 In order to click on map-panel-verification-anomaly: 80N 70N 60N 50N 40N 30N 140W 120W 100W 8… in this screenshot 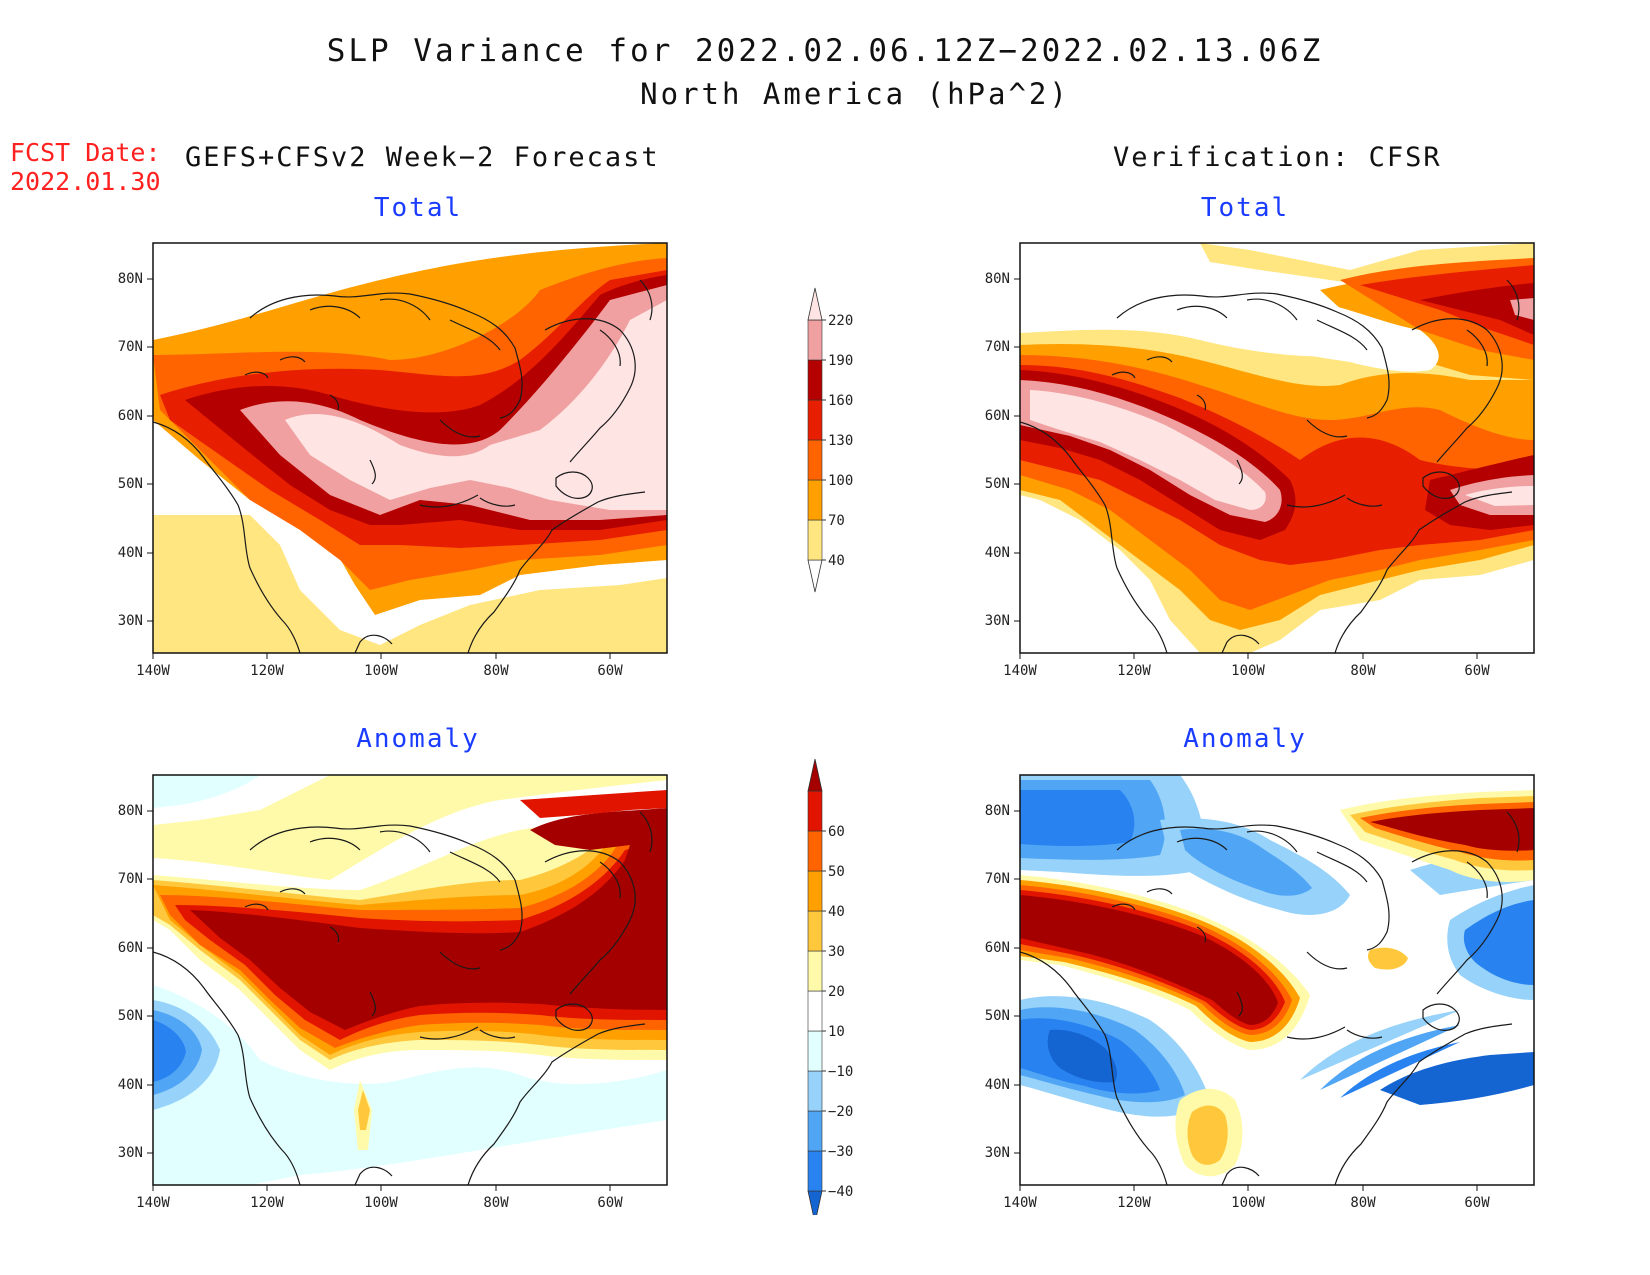, I will do `click(1260, 992)`.